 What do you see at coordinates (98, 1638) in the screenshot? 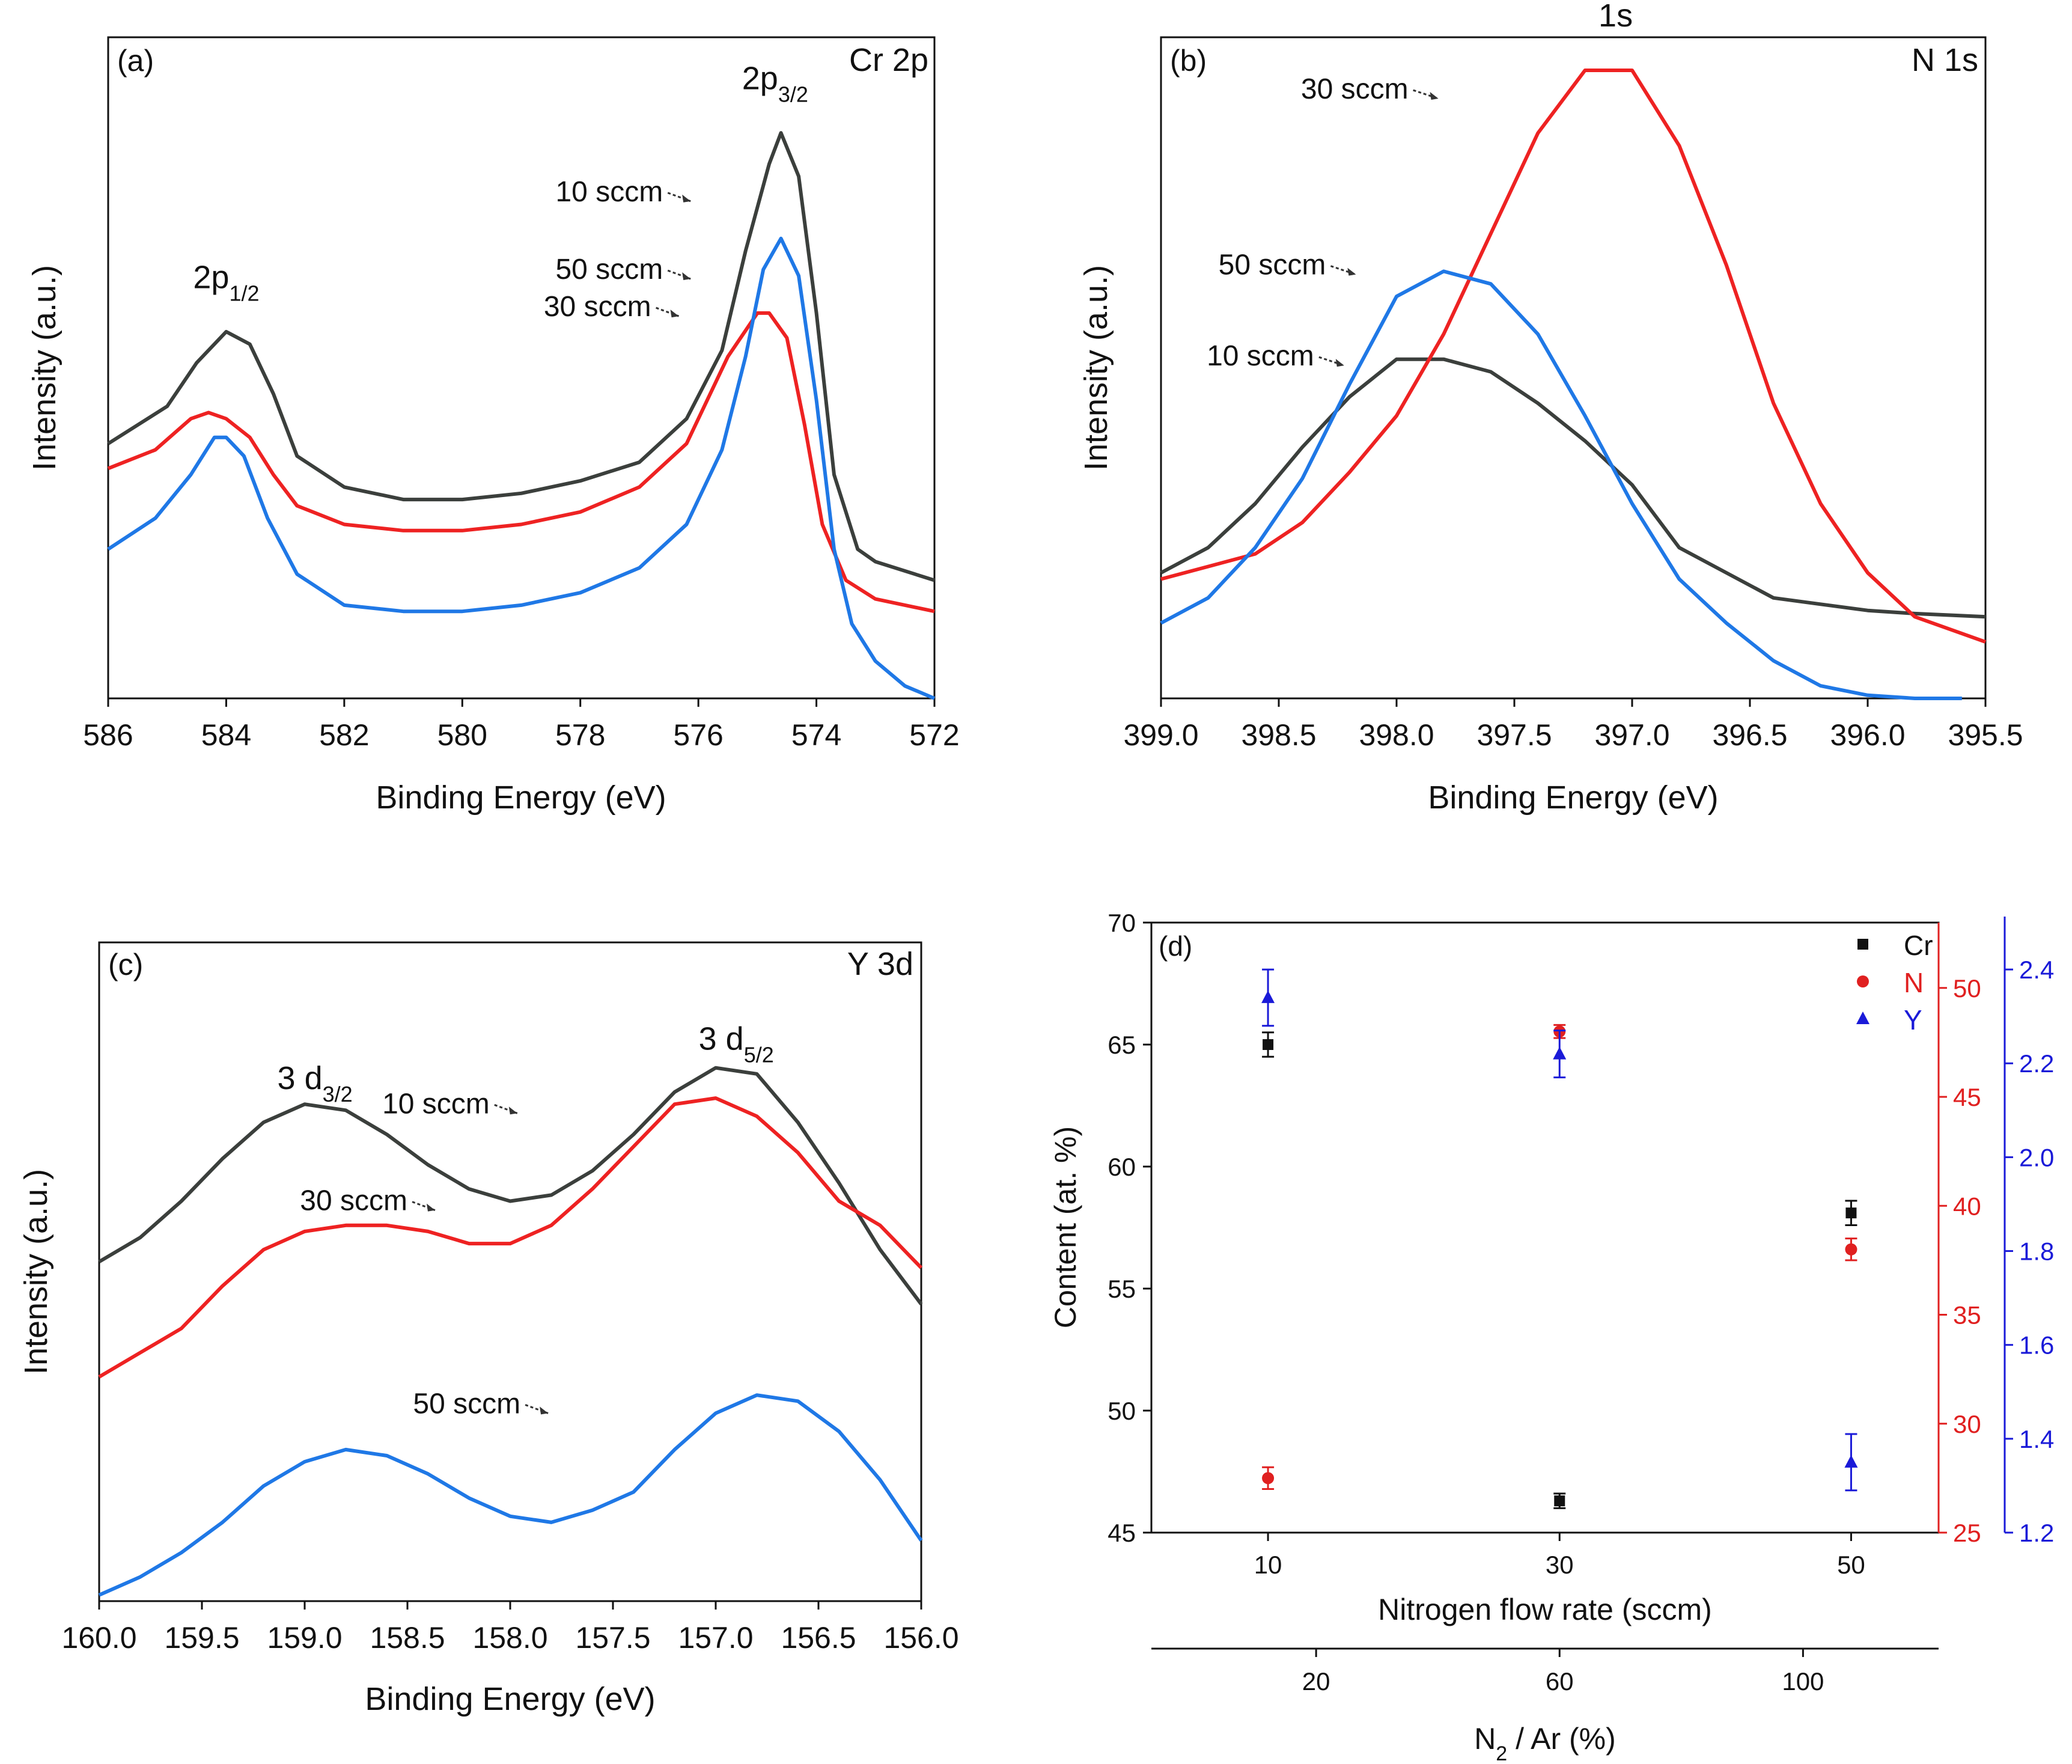
I see `x-tick-label: 160.0` at bounding box center [98, 1638].